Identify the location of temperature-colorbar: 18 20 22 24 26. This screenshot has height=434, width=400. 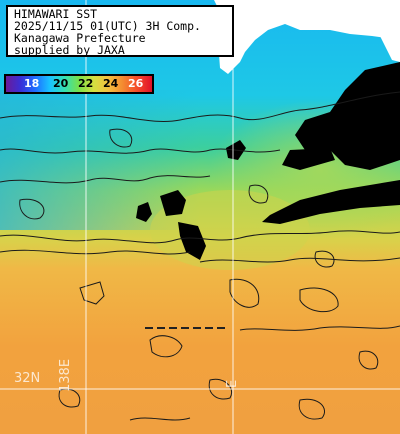
(79, 84).